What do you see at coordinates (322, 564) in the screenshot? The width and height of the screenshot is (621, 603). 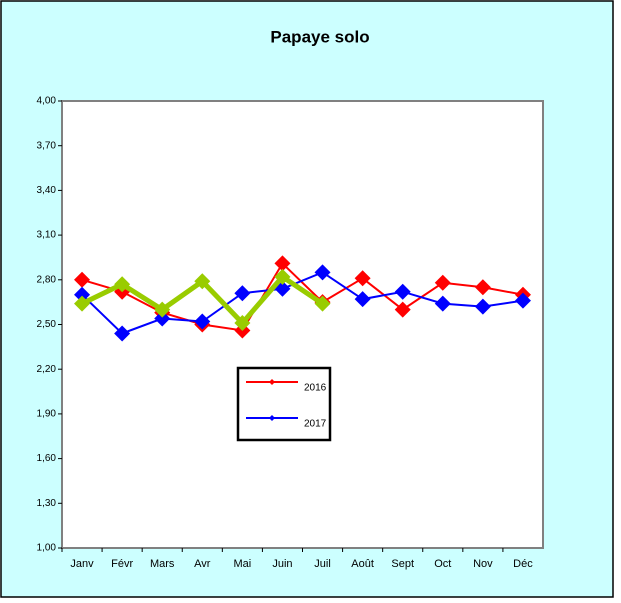 I see `x-tick-label: Juil` at bounding box center [322, 564].